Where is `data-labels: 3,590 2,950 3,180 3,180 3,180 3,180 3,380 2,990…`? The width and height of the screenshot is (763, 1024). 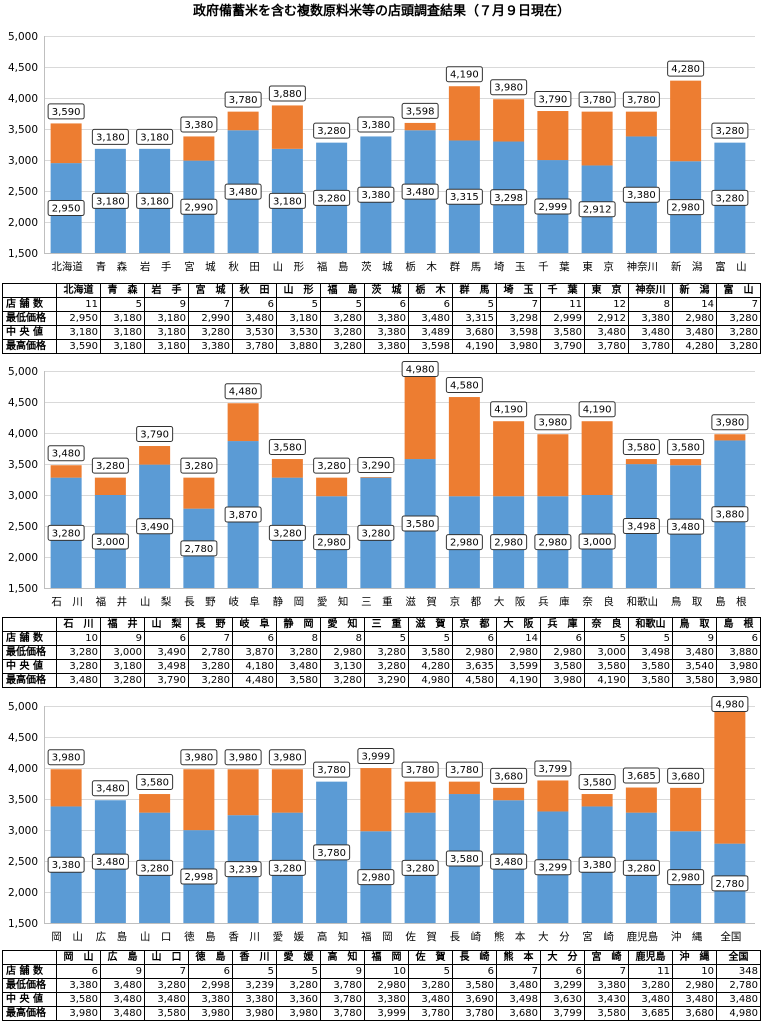
data-labels: 3,590 2,950 3,180 3,180 3,180 3,180 3,380 2,990… is located at coordinates (398, 139).